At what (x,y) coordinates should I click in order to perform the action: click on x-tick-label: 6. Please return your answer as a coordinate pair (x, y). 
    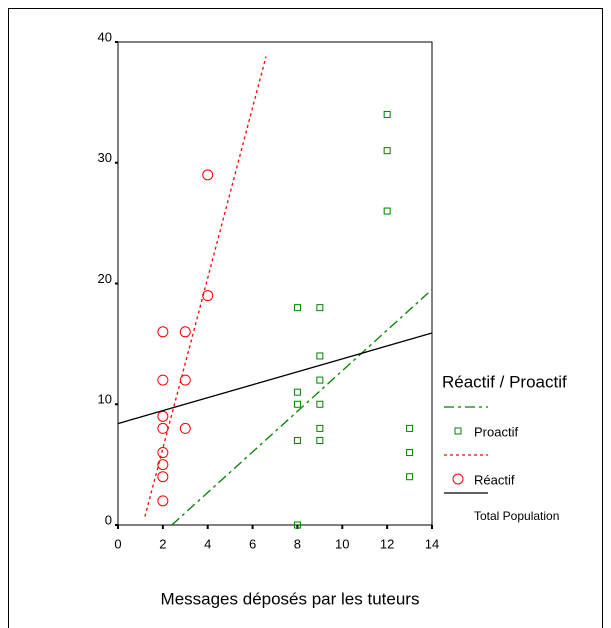
    Looking at the image, I should click on (252, 543).